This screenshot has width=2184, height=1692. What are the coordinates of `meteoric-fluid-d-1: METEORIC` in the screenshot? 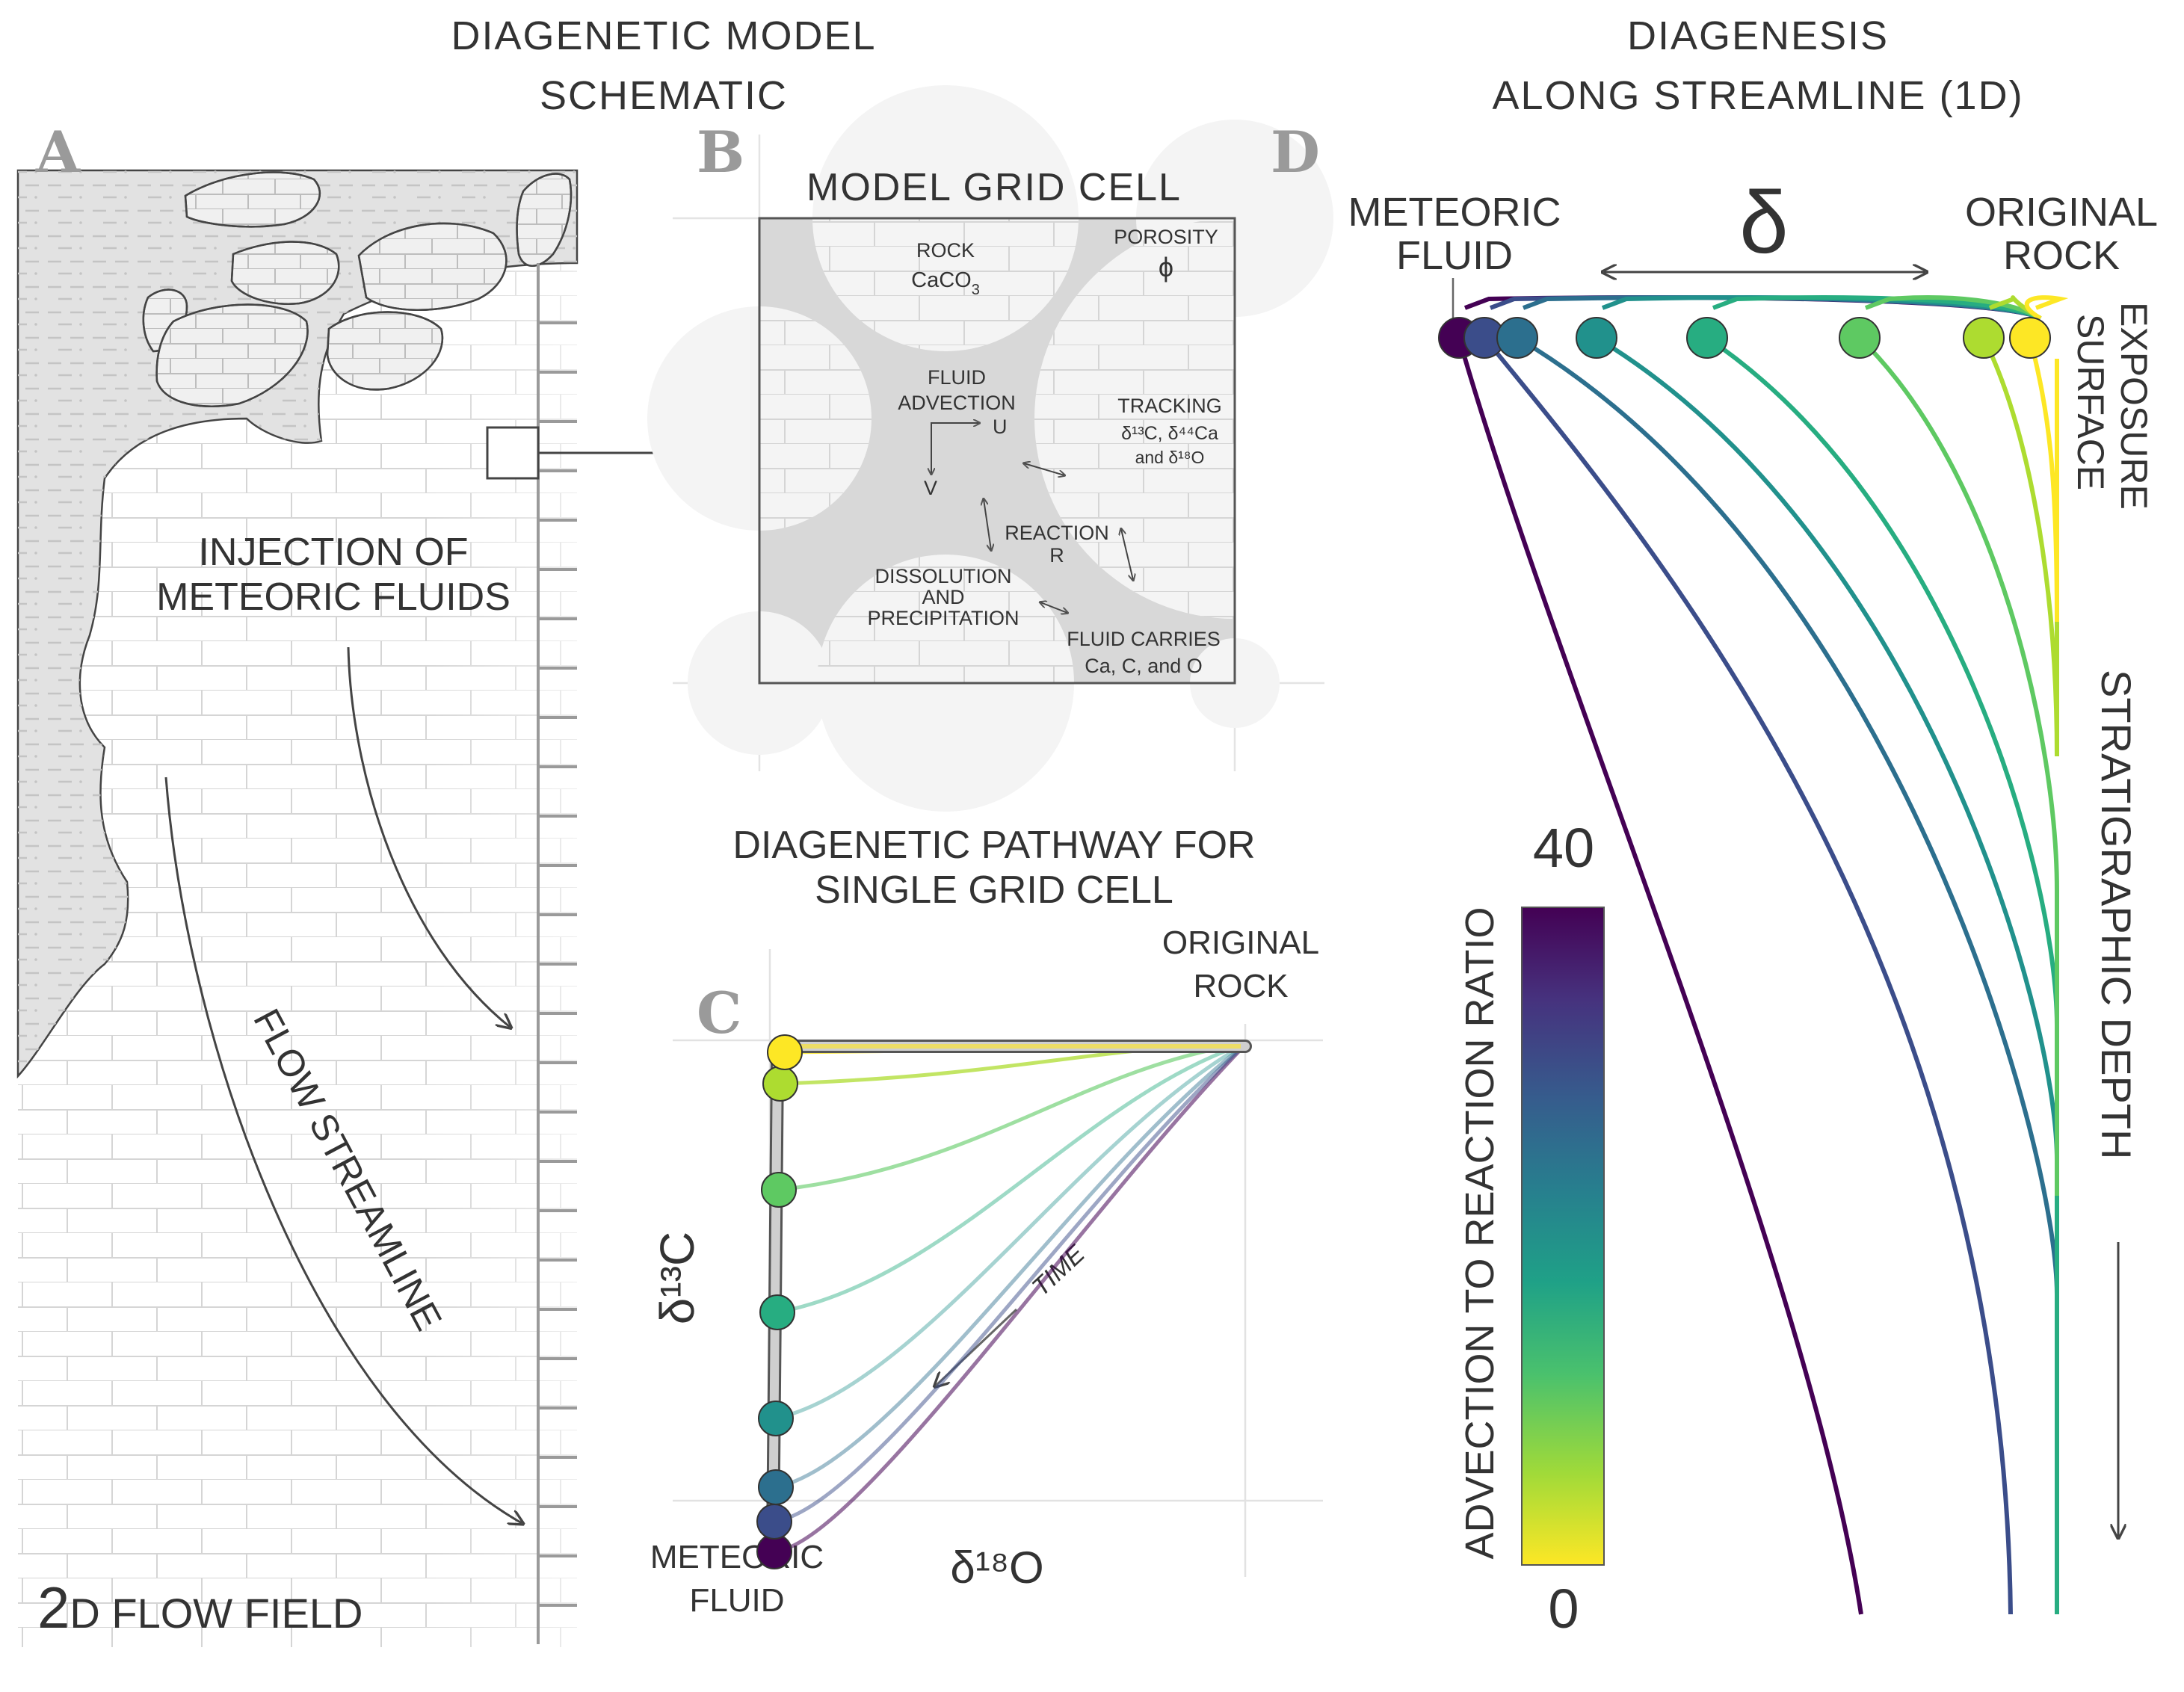 It's located at (1454, 212).